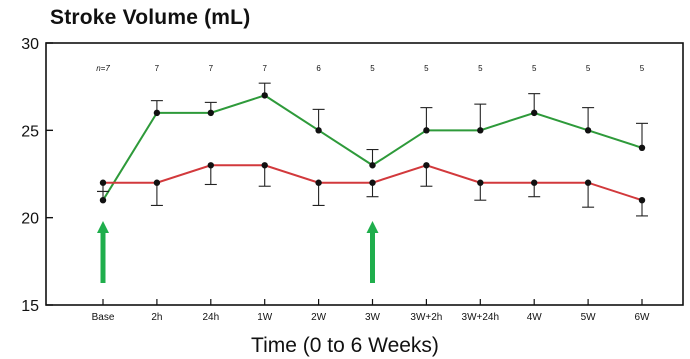 The height and width of the screenshot is (359, 690). What do you see at coordinates (589, 317) in the screenshot?
I see `x-tick-label: 5W` at bounding box center [589, 317].